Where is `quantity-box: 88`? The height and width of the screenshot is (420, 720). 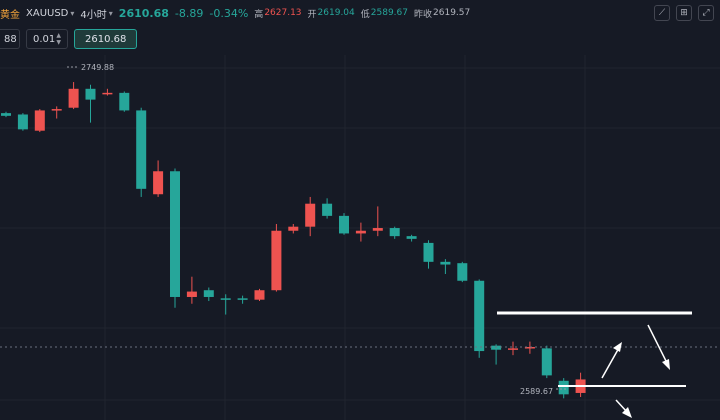 quantity-box: 88 is located at coordinates (10, 39).